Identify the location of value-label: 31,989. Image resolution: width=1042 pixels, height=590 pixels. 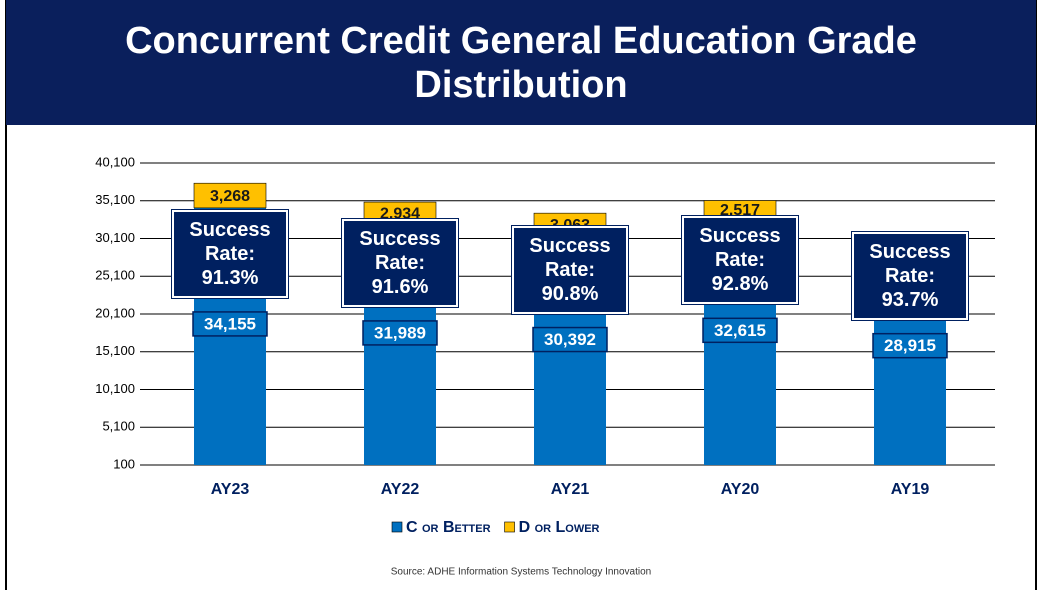
(400, 332).